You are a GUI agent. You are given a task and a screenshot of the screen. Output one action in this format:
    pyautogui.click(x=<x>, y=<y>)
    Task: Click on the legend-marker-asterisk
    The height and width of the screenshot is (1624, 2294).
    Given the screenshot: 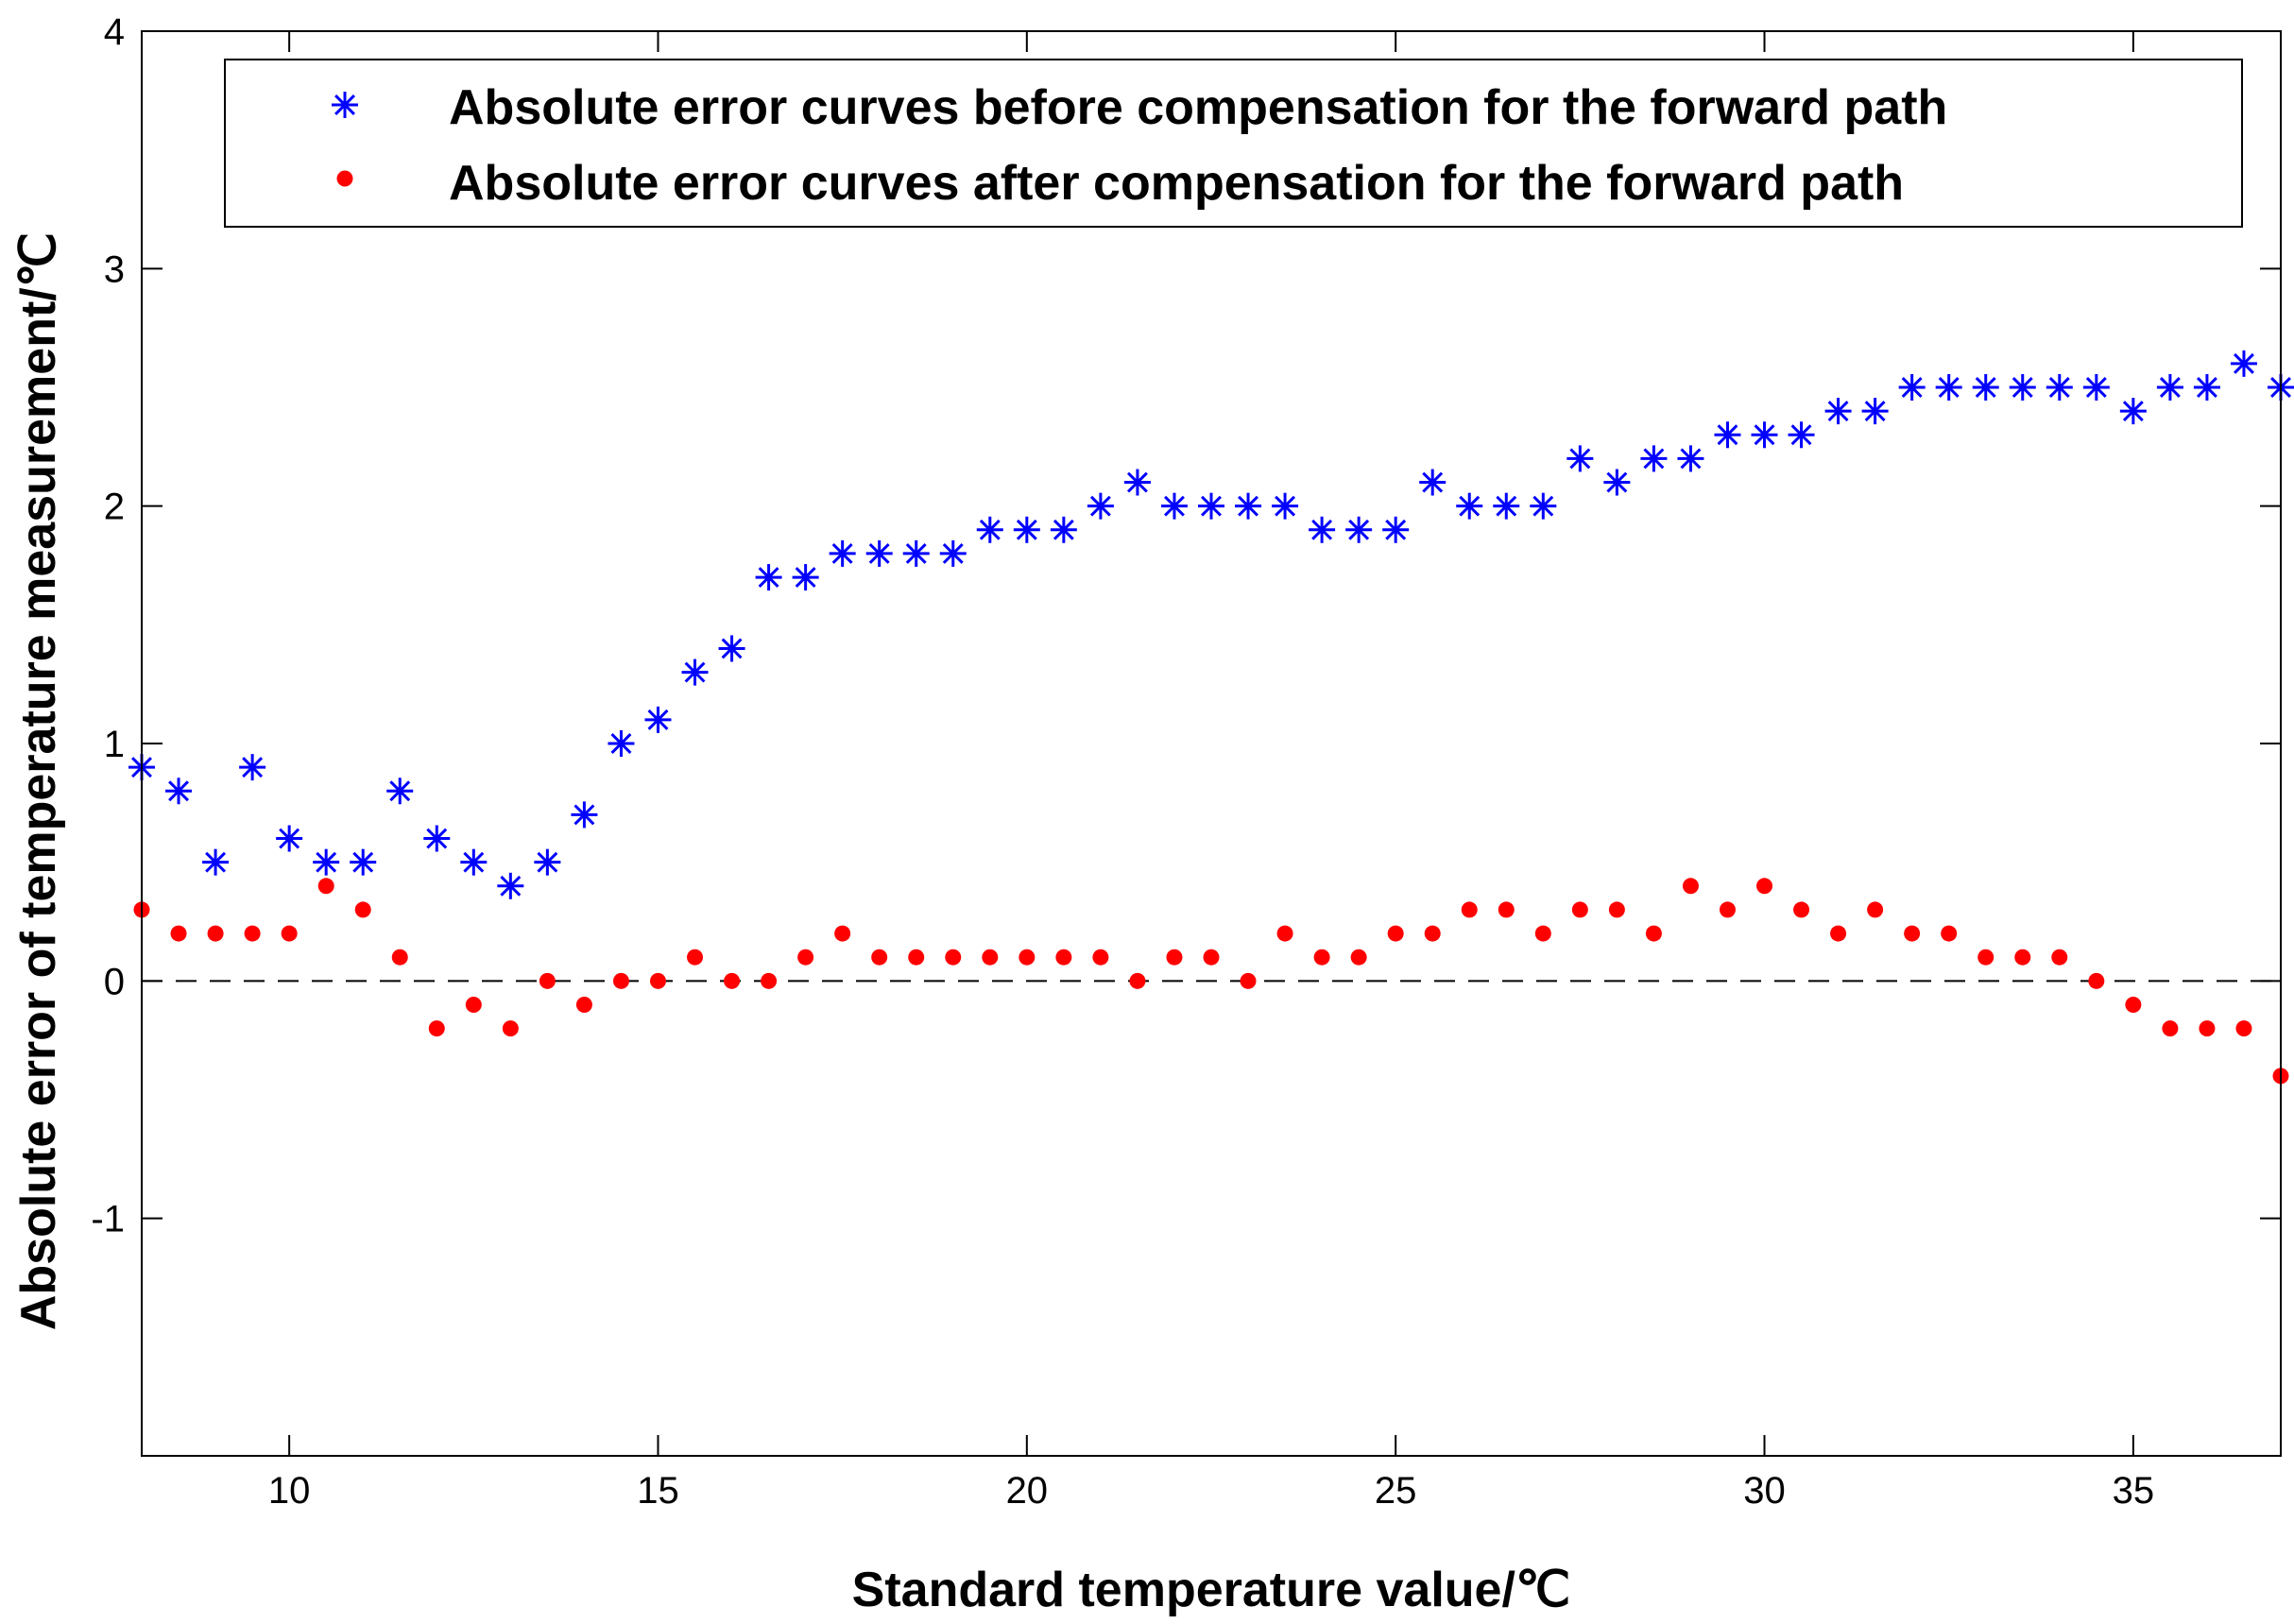 What is the action you would take?
    pyautogui.click(x=345, y=105)
    